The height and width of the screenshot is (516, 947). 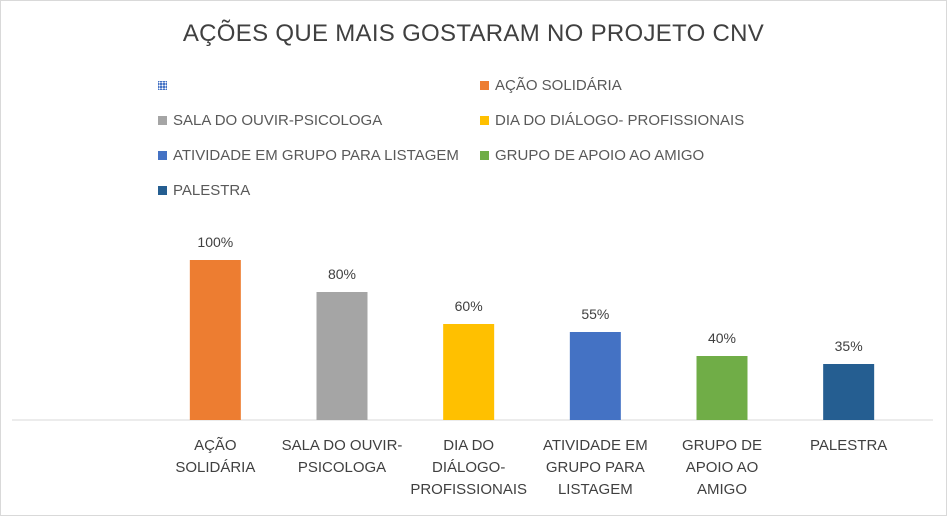 I want to click on data-label: 60%, so click(x=469, y=306).